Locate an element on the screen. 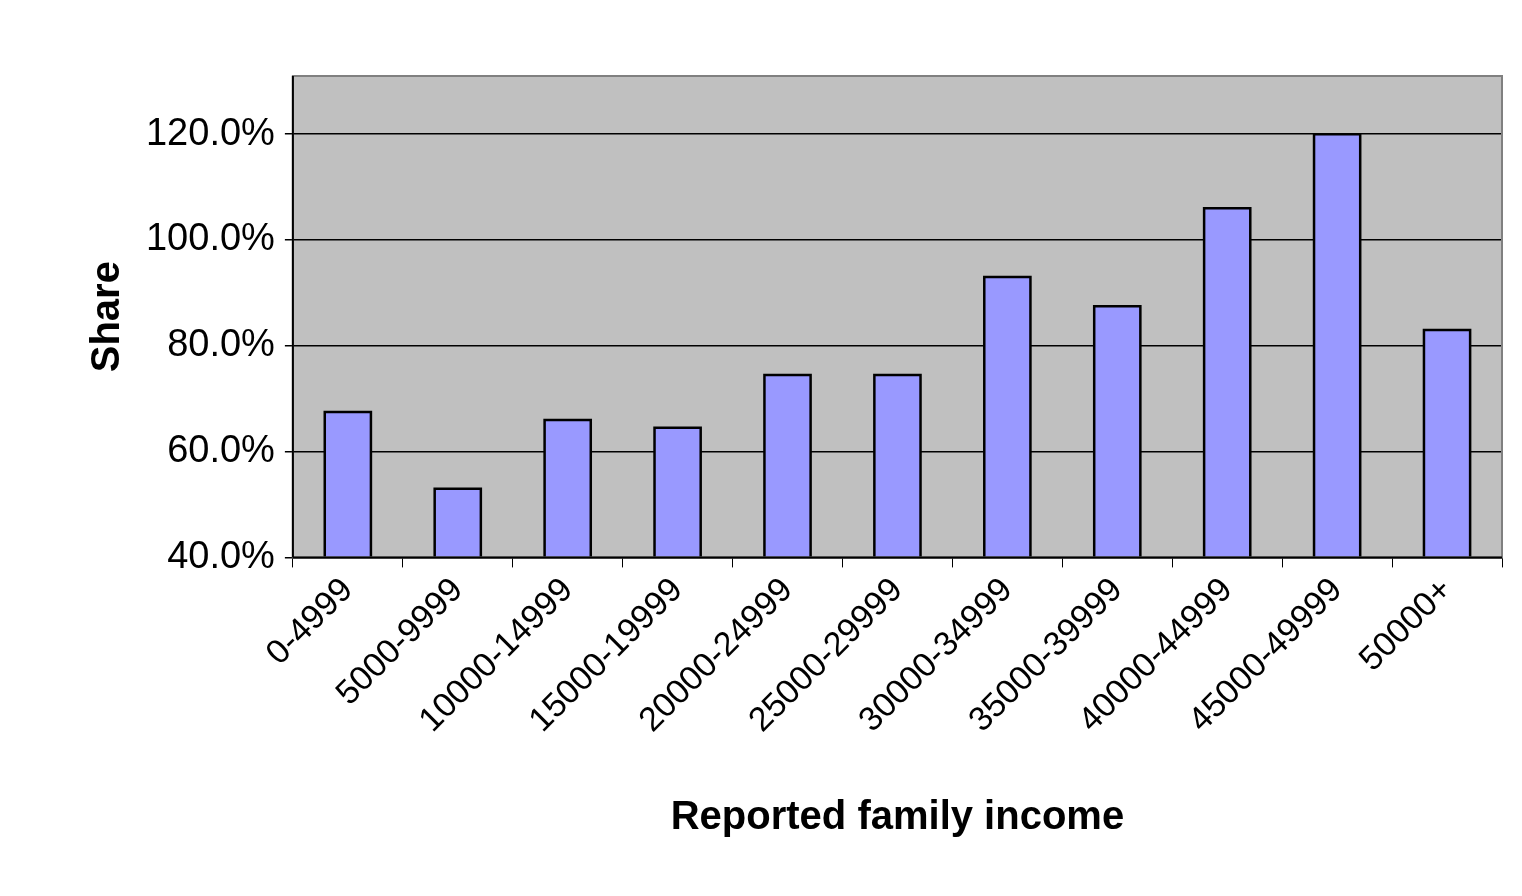 The image size is (1522, 896). x-axis-title: Reported family income is located at coordinates (897, 815).